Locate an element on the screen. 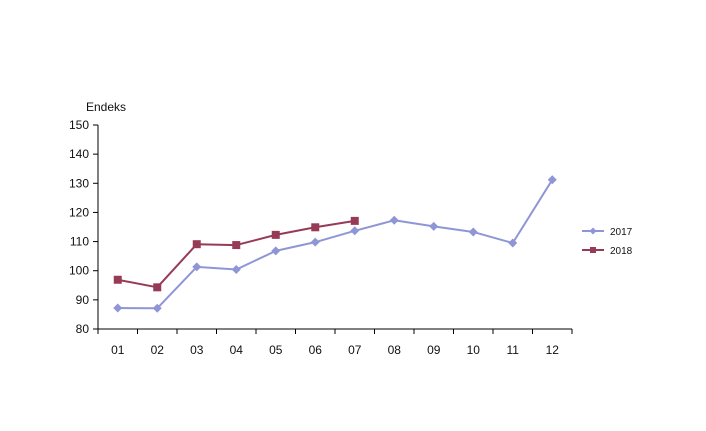 This screenshot has height=431, width=706. legend-label: 2018 is located at coordinates (621, 251).